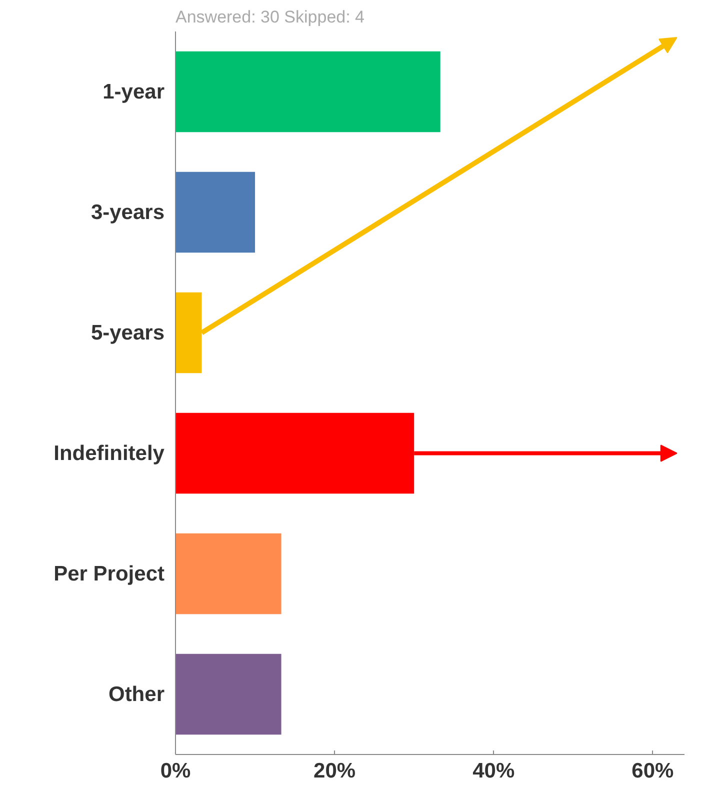 The image size is (702, 791). Describe the element at coordinates (493, 771) in the screenshot. I see `x-tick-label: 40%` at that location.